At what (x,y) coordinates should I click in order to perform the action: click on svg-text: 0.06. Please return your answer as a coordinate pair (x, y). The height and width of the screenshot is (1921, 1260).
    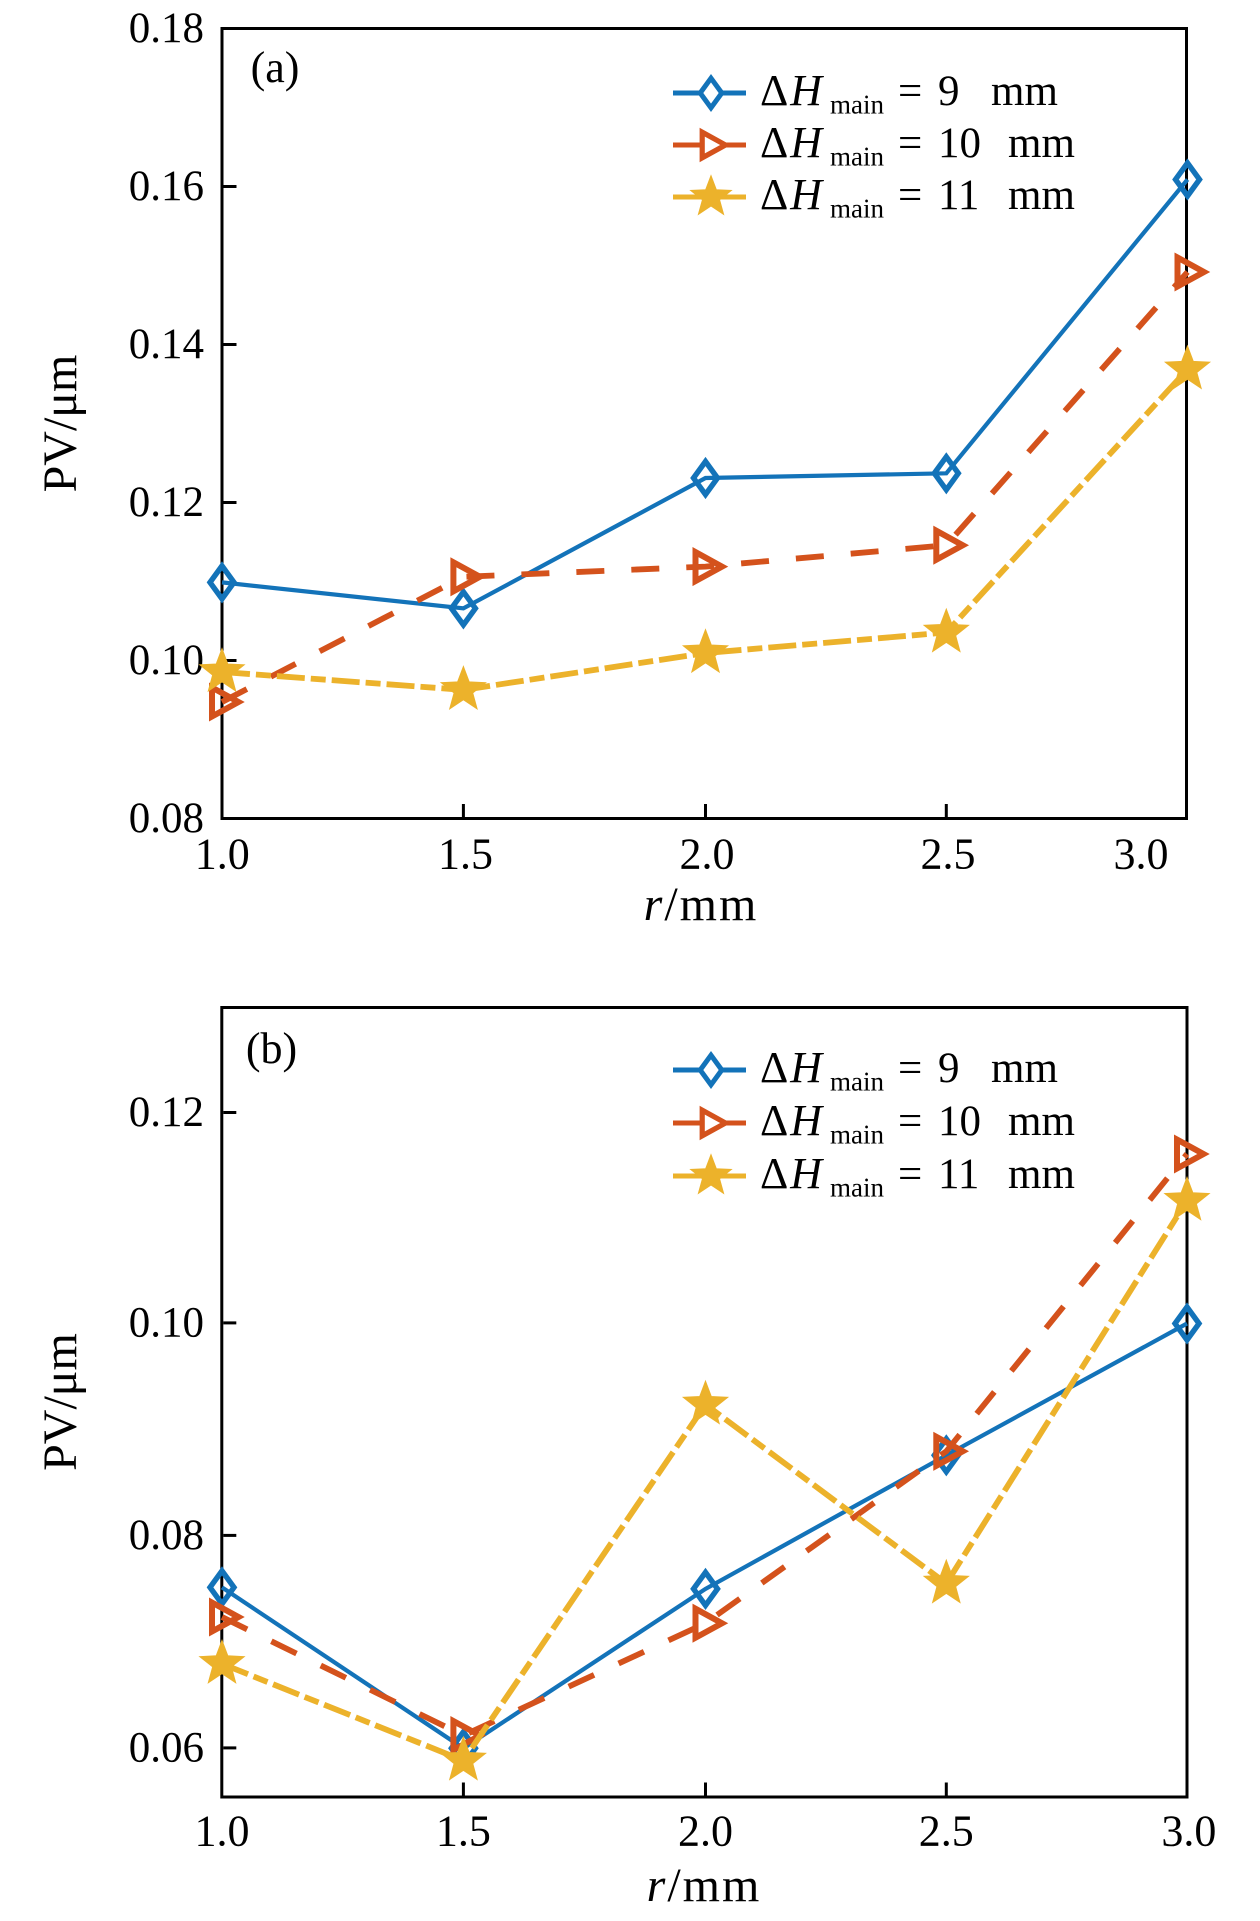
    Looking at the image, I should click on (166, 1747).